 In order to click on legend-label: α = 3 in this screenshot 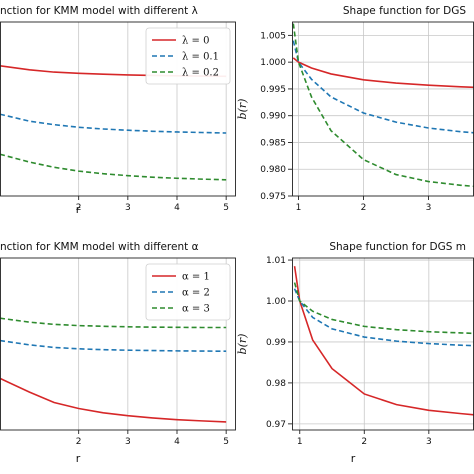, I will do `click(196, 309)`.